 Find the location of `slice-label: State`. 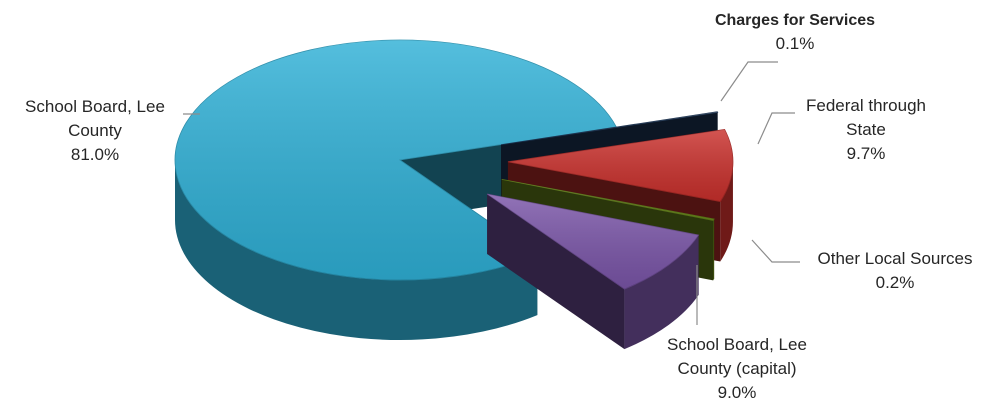

slice-label: State is located at coordinates (866, 129).